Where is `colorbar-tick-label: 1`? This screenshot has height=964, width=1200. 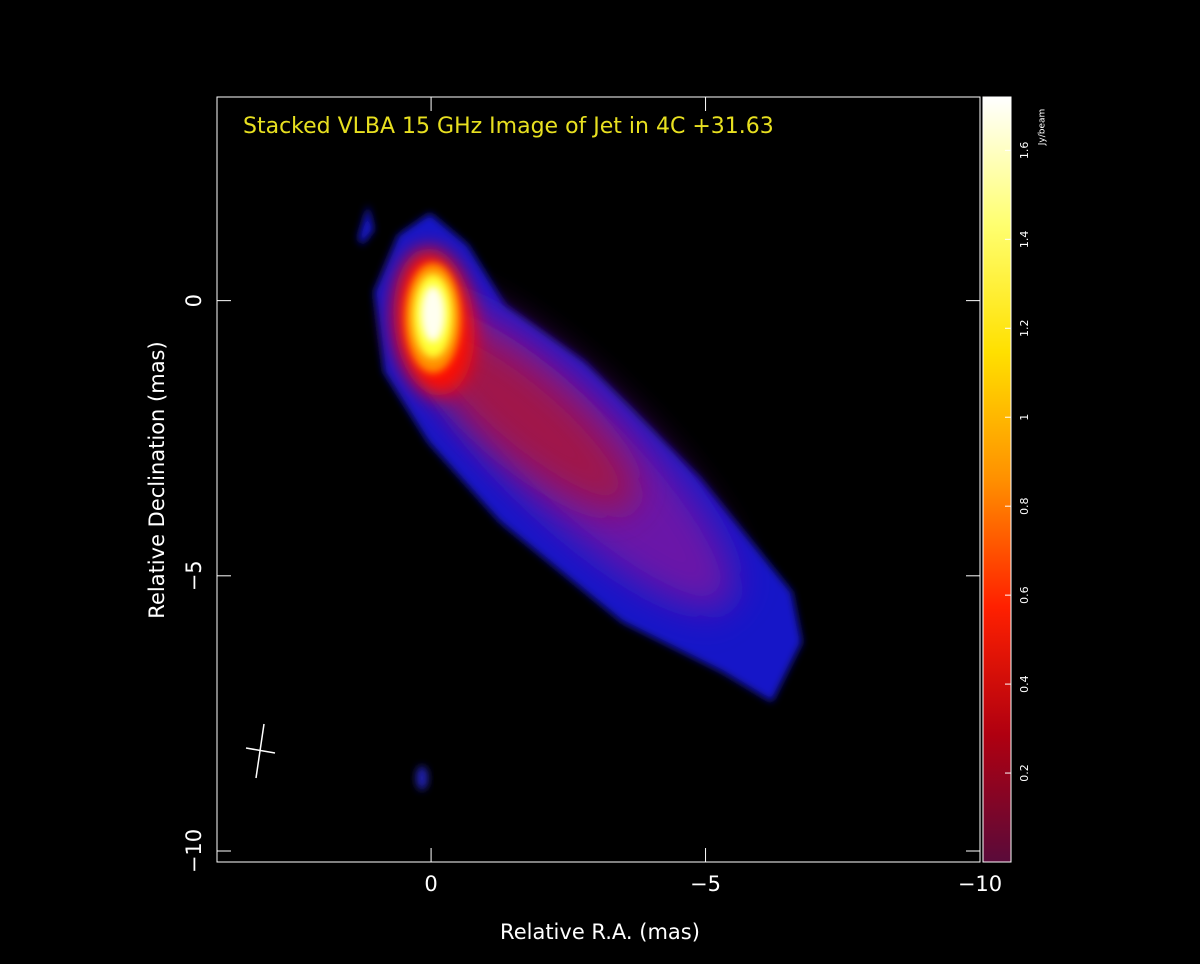 colorbar-tick-label: 1 is located at coordinates (1024, 417).